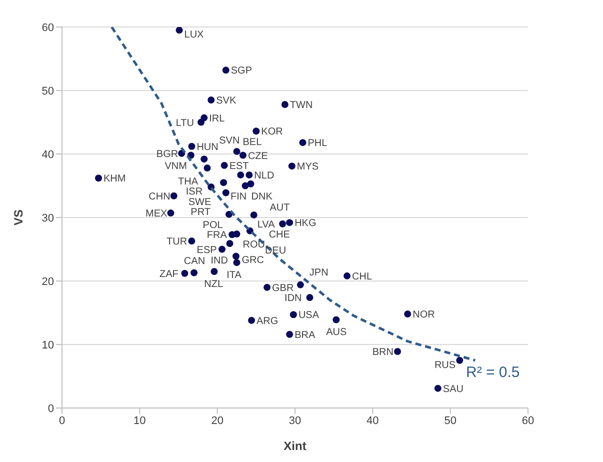 This screenshot has height=462, width=603. What do you see at coordinates (301, 105) in the screenshot?
I see `annotation: TWN` at bounding box center [301, 105].